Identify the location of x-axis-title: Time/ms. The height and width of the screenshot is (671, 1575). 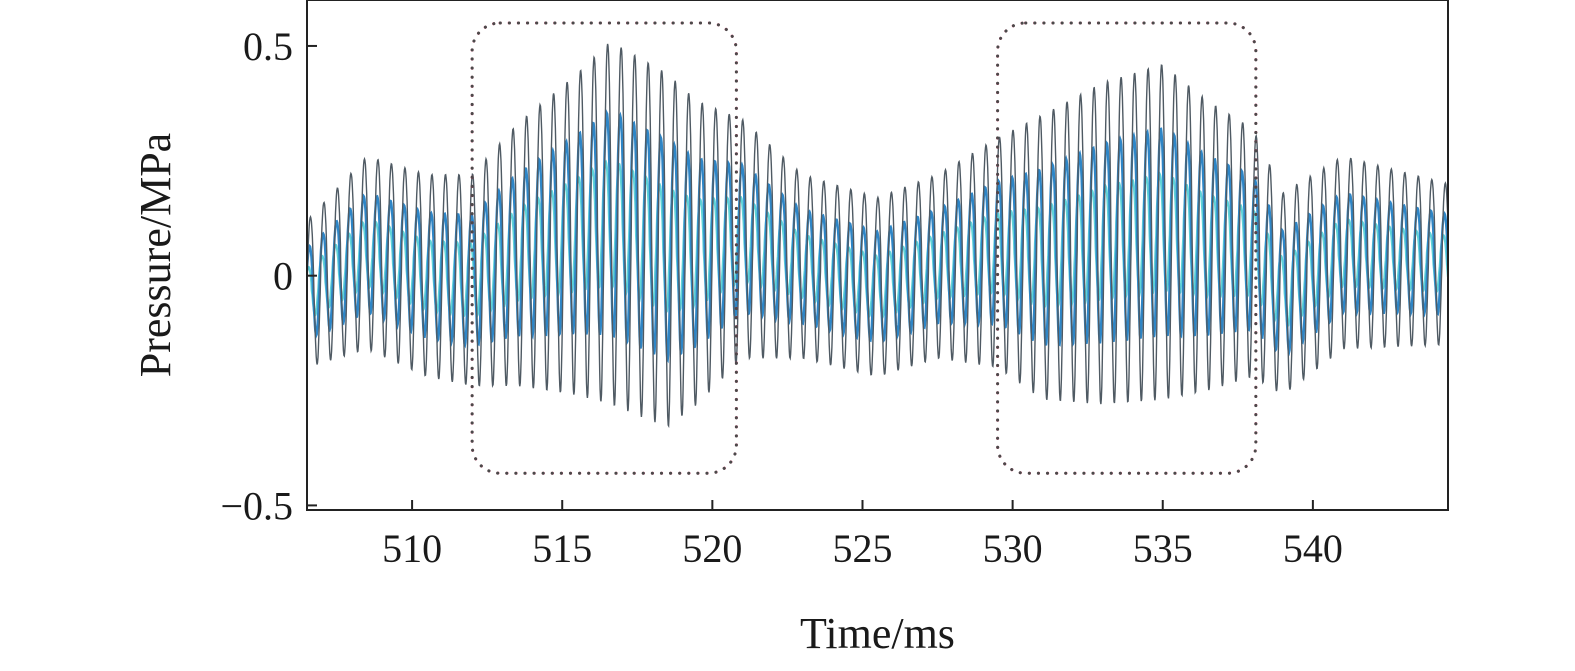
(877, 633).